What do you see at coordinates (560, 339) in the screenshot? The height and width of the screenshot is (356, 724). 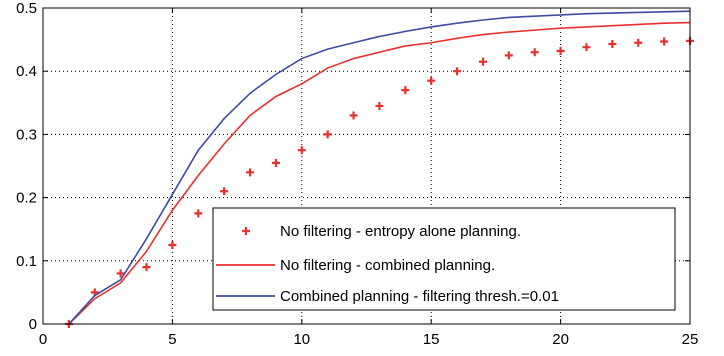 I see `x-tick-label: 20` at bounding box center [560, 339].